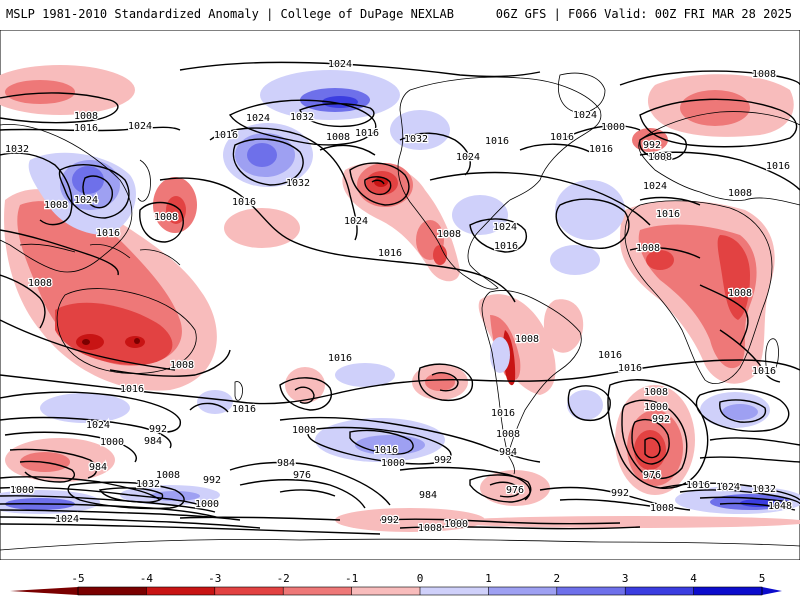  Describe the element at coordinates (400, 544) in the screenshot. I see `antarctica-outline` at that location.